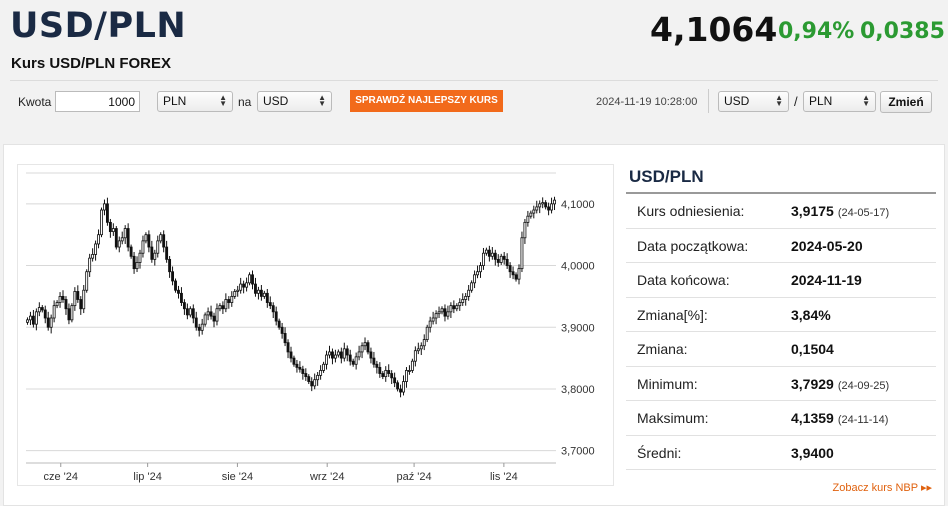 This screenshot has width=948, height=506. What do you see at coordinates (863, 213) in the screenshot?
I see `stat-date: (24-05-17)` at bounding box center [863, 213].